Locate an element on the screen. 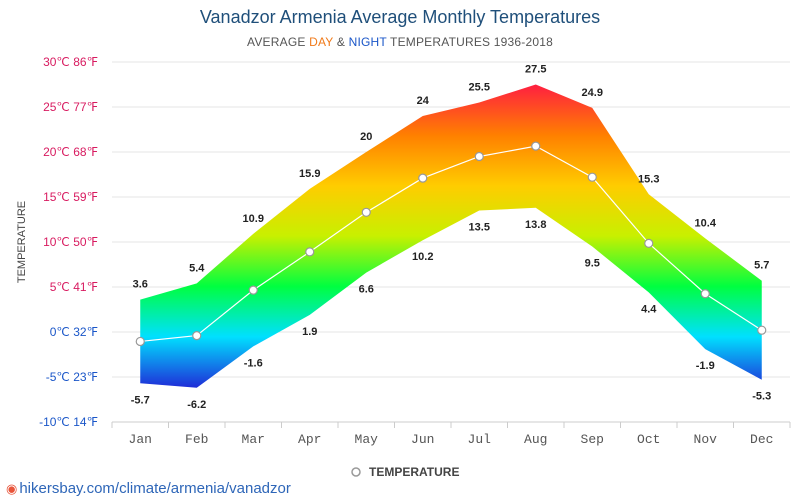  day-value-label: 15.3 is located at coordinates (648, 179).